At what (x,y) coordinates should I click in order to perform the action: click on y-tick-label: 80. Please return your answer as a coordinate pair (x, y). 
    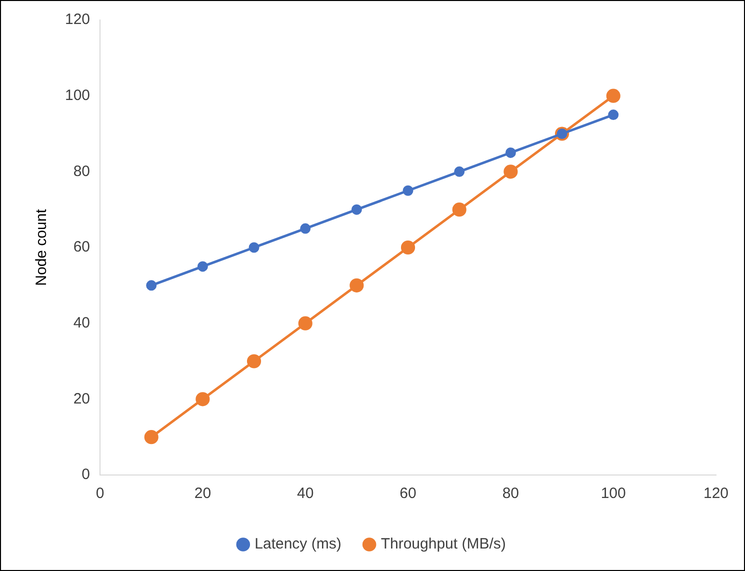
    Looking at the image, I should click on (81, 171).